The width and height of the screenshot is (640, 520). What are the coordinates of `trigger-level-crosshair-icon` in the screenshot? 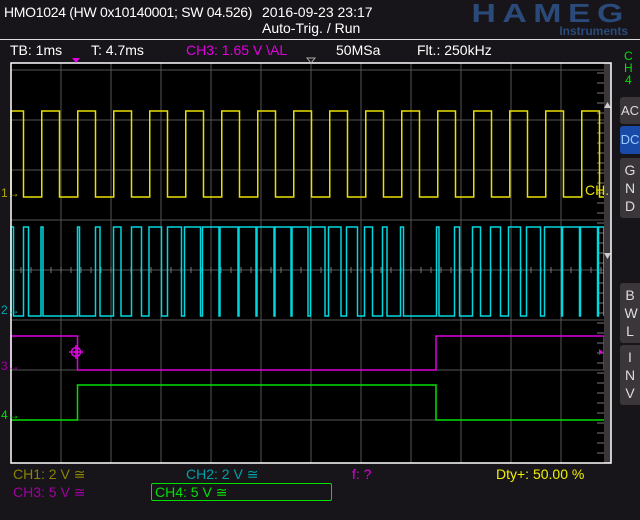 It's located at (76, 352).